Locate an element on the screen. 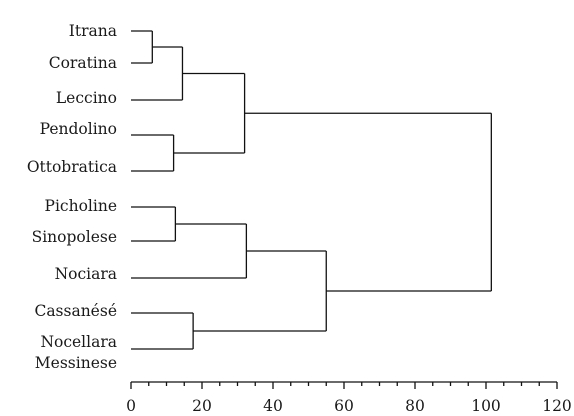 This screenshot has height=416, width=574. tick-label: 0 is located at coordinates (131, 406).